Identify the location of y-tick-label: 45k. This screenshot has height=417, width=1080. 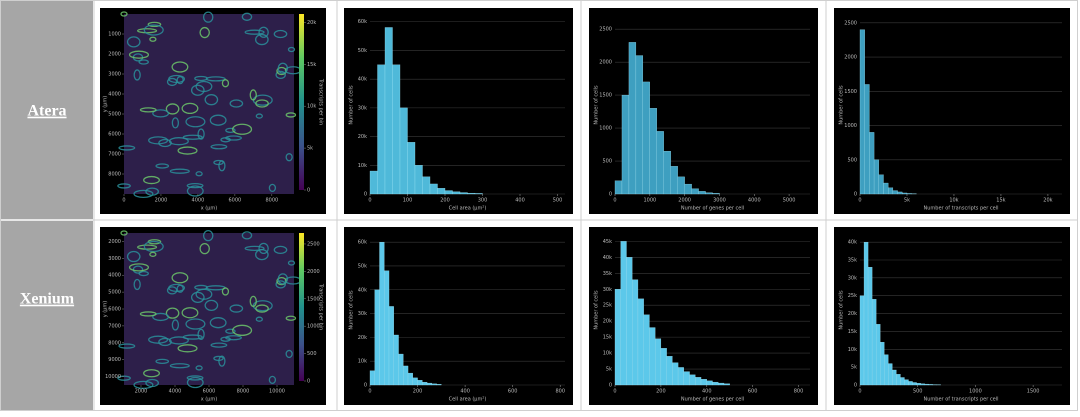
(607, 242).